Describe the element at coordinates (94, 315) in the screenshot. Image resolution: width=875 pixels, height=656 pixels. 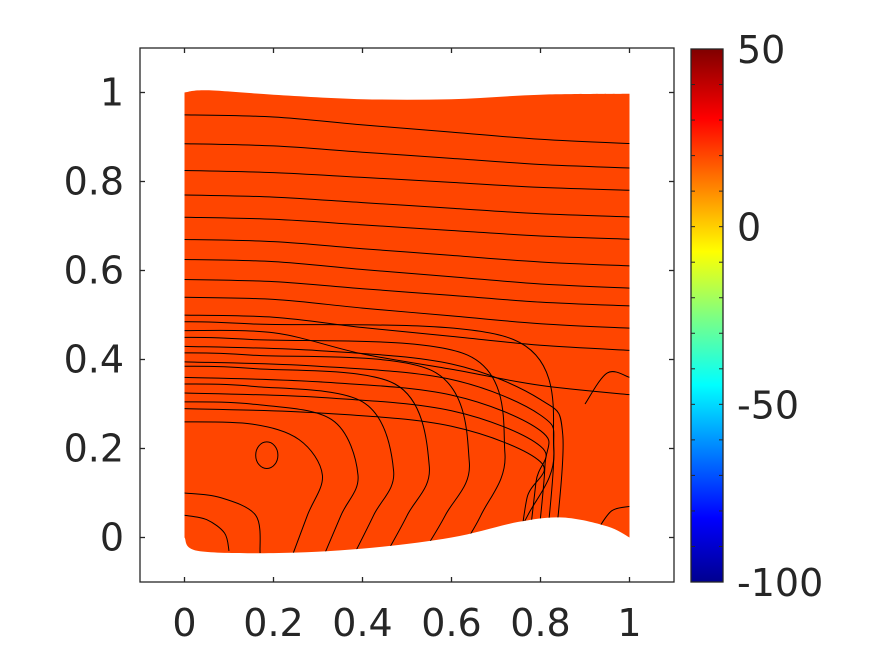
I see `y-tick-labels: 0 0.2 0.4 0.6 0.8 1` at that location.